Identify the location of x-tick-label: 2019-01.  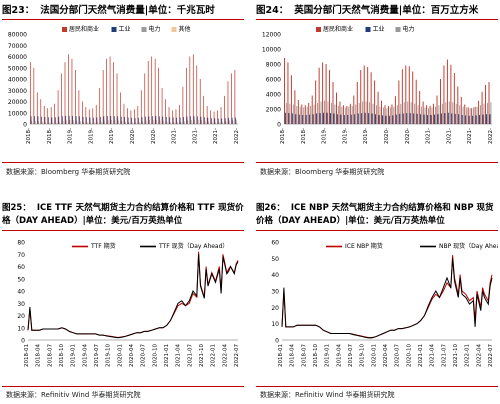
(328, 355).